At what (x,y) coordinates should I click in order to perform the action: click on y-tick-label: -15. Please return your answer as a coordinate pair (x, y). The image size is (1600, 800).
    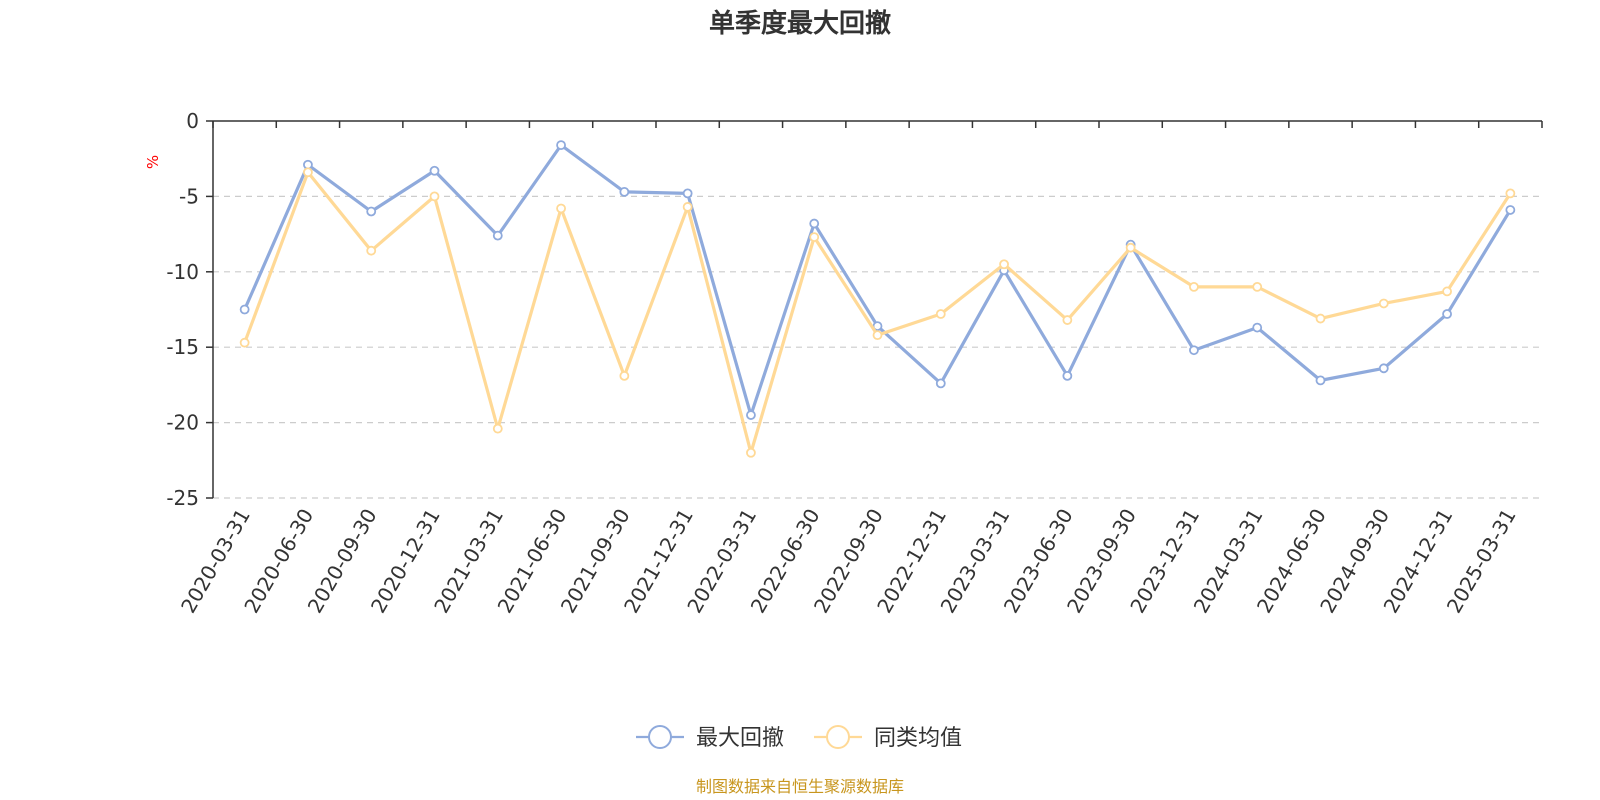
    Looking at the image, I should click on (182, 347).